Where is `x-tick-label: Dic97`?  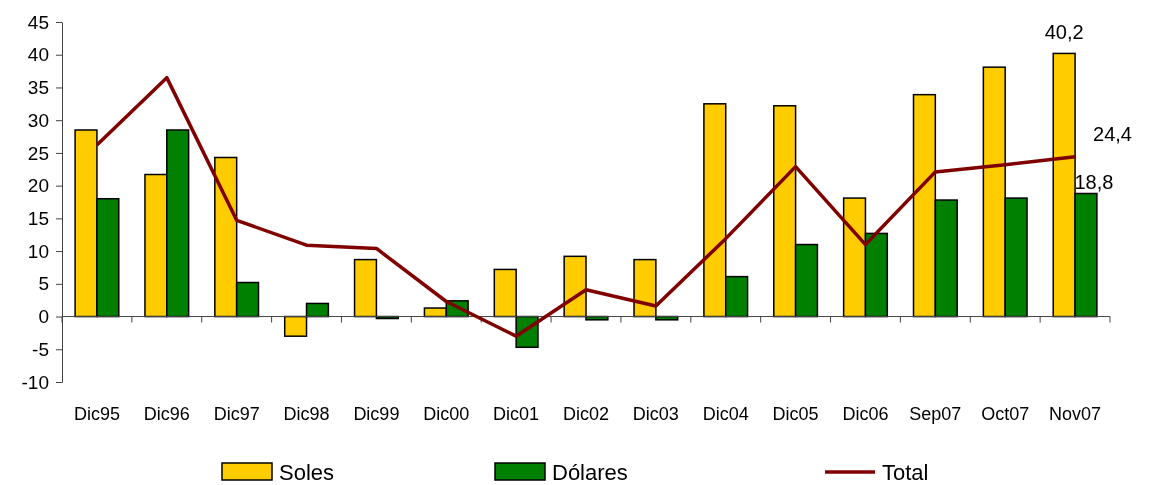 x-tick-label: Dic97 is located at coordinates (236, 414).